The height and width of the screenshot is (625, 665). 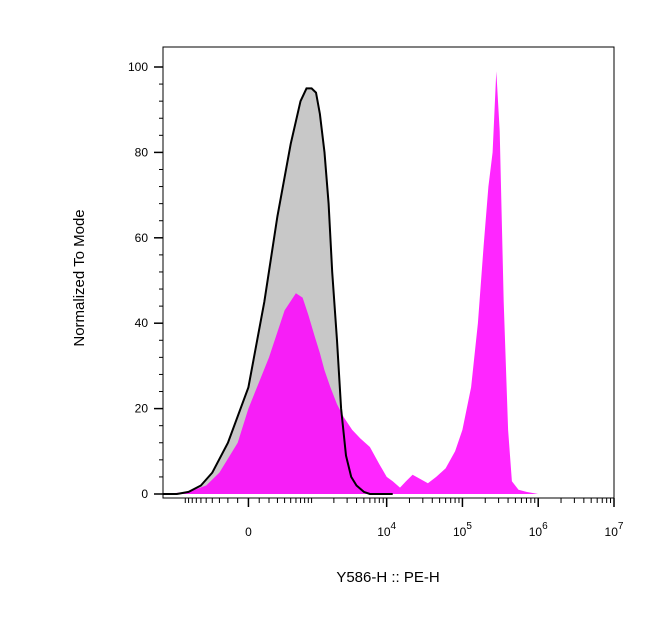 I want to click on y-tick-label: 40, so click(x=142, y=323).